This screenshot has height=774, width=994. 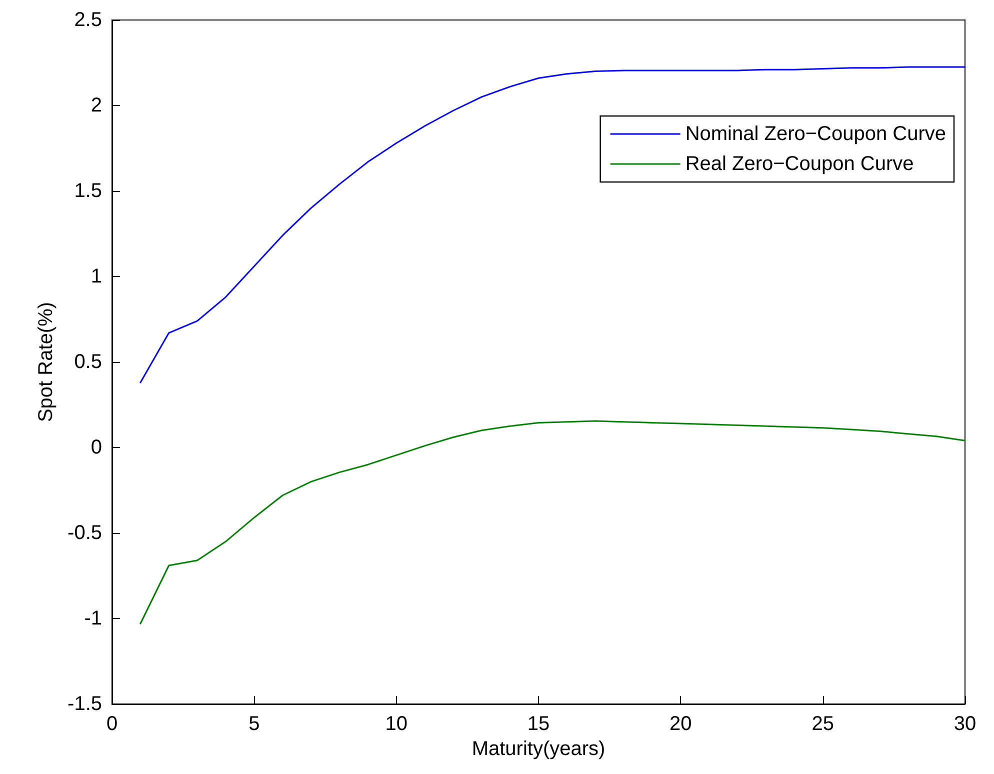 What do you see at coordinates (85, 704) in the screenshot?
I see `y-tick-label: -1.5` at bounding box center [85, 704].